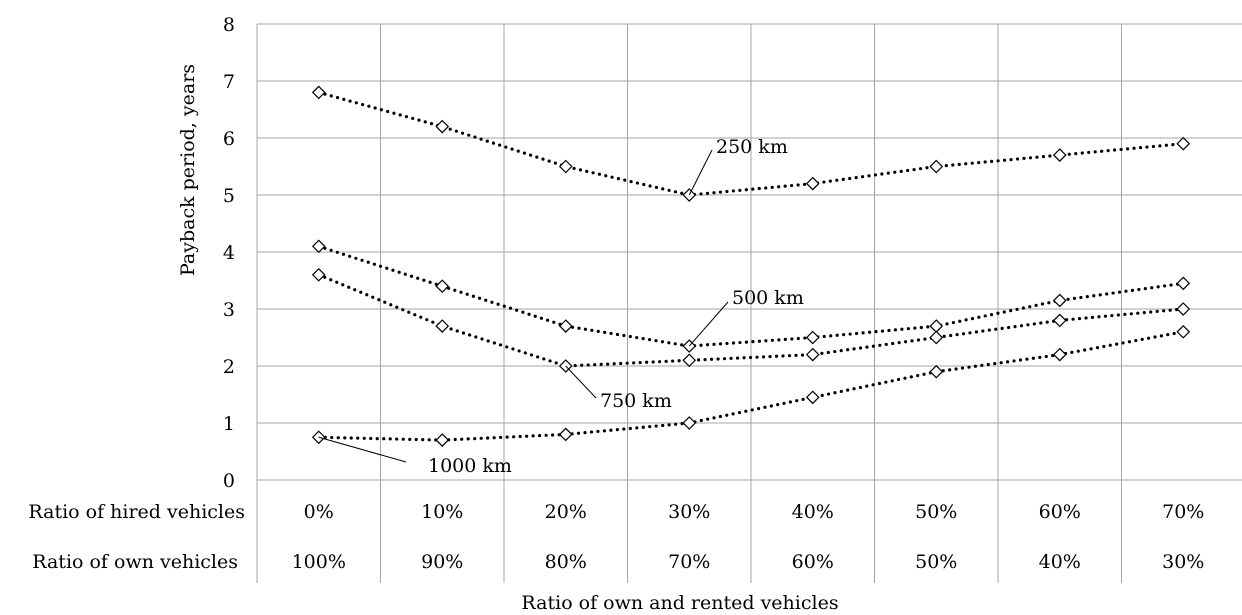 The width and height of the screenshot is (1242, 615). What do you see at coordinates (229, 139) in the screenshot?
I see `y-tick-label: 6` at bounding box center [229, 139].